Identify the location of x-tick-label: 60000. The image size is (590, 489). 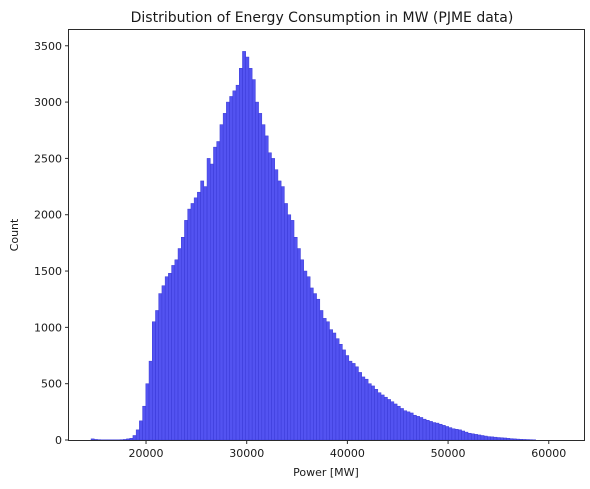
(548, 453).